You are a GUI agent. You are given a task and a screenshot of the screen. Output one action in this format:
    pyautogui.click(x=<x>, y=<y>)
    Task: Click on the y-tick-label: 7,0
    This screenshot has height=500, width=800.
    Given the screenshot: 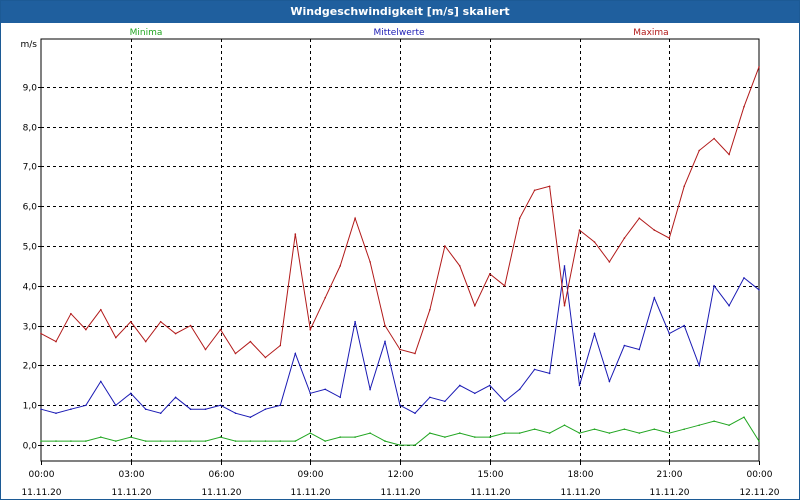 What is the action you would take?
    pyautogui.click(x=30, y=168)
    